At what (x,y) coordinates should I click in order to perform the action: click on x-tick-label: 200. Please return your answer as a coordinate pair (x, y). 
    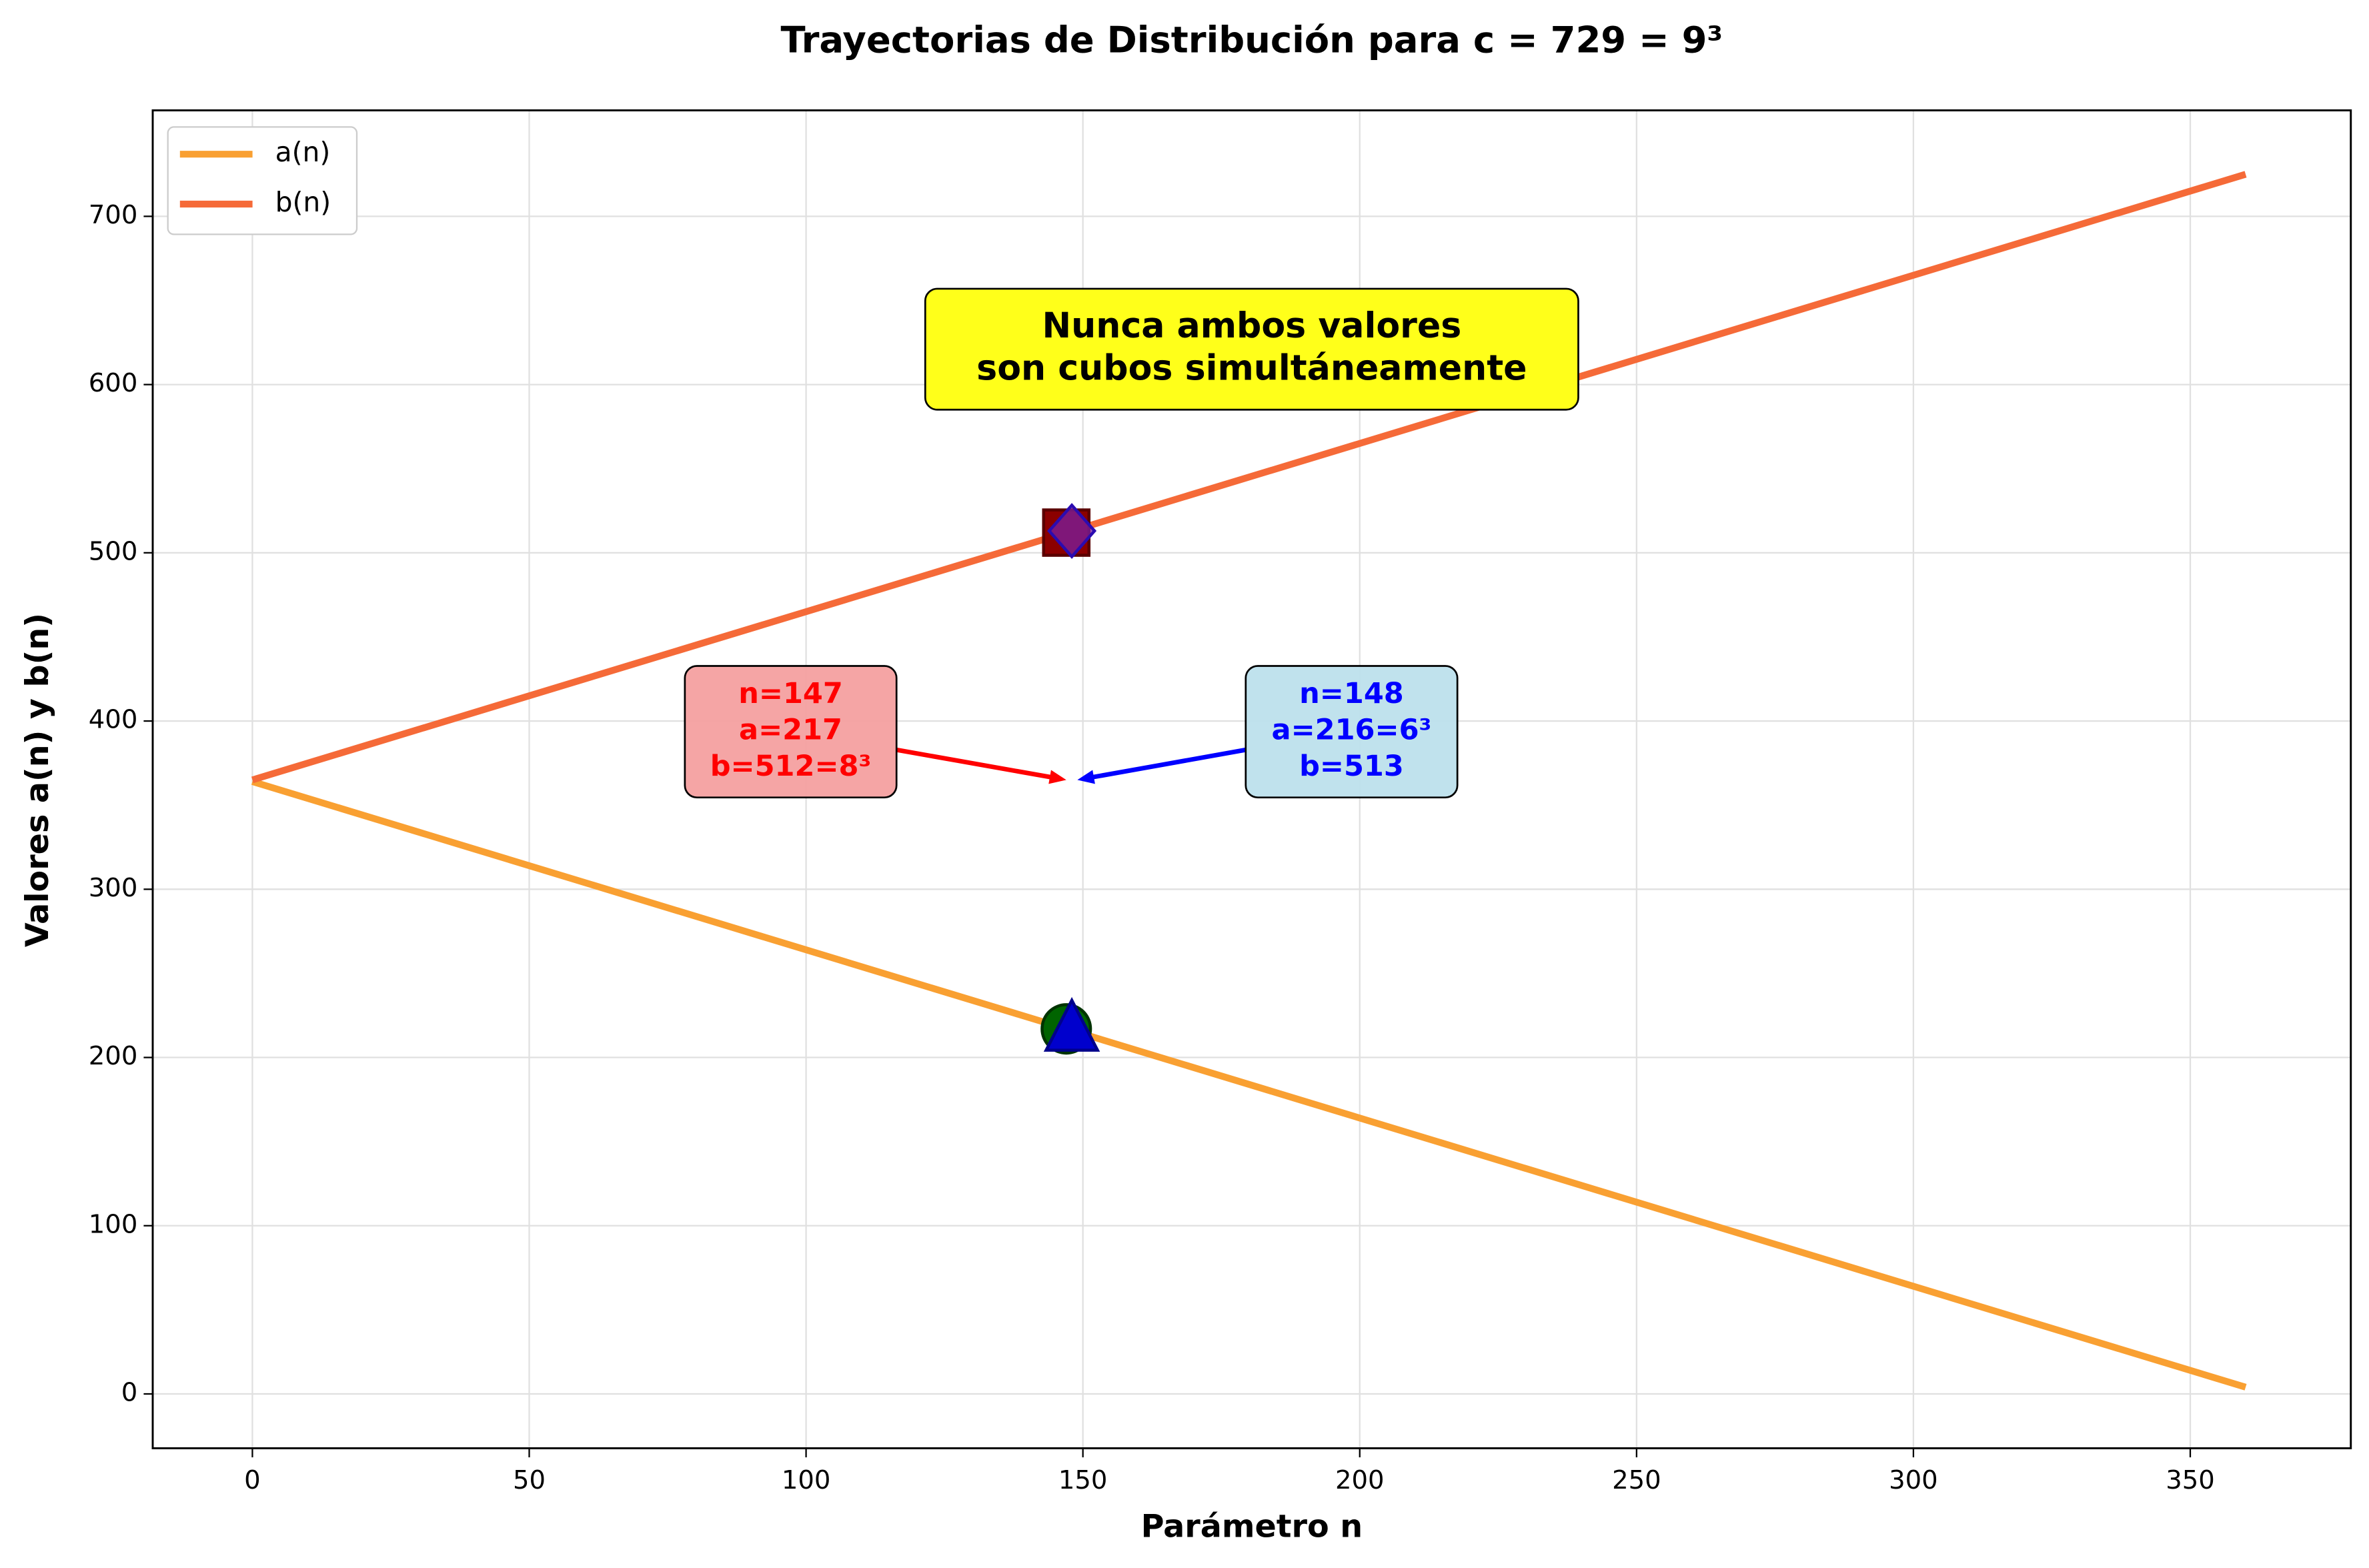
    Looking at the image, I should click on (1360, 1480).